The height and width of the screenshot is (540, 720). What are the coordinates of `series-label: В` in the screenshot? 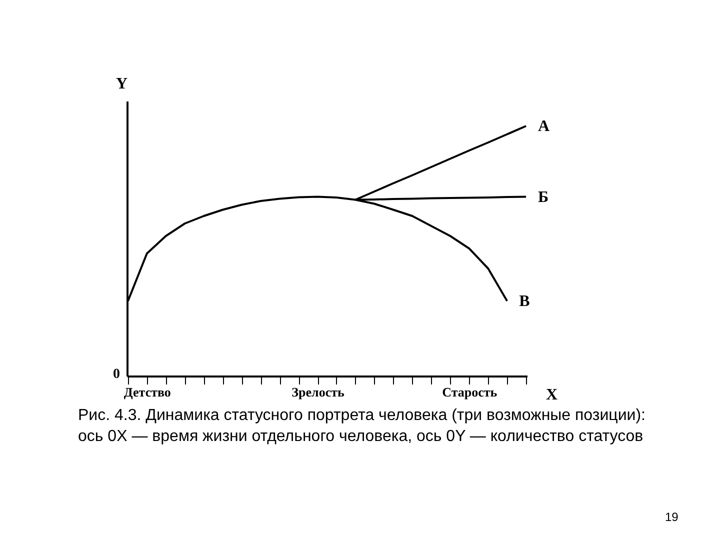 It's located at (524, 301).